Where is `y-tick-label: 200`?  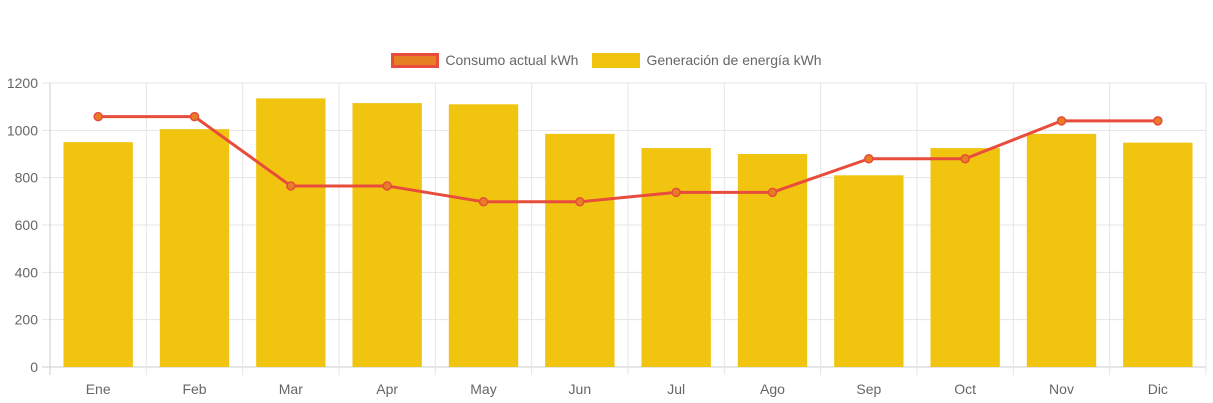
y-tick-label: 200 is located at coordinates (27, 320).